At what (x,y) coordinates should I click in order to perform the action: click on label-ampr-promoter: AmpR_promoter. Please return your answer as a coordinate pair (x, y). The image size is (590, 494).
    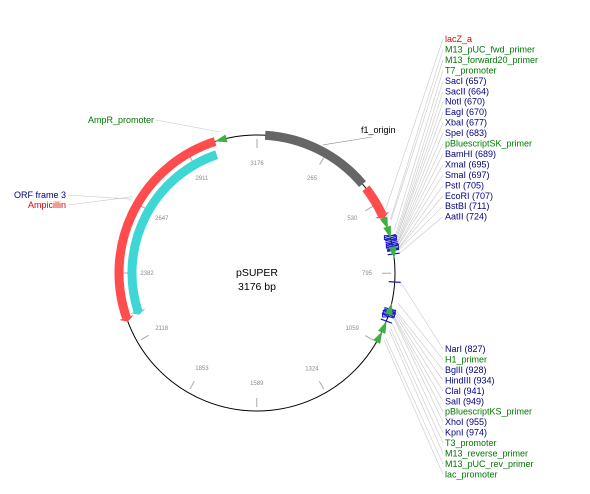
    Looking at the image, I should click on (121, 120).